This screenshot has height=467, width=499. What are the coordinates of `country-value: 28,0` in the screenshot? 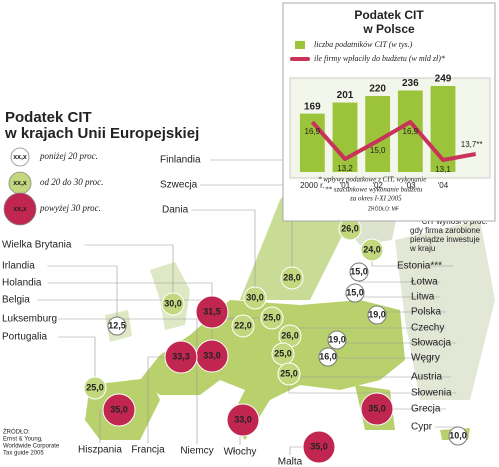 It's located at (292, 277).